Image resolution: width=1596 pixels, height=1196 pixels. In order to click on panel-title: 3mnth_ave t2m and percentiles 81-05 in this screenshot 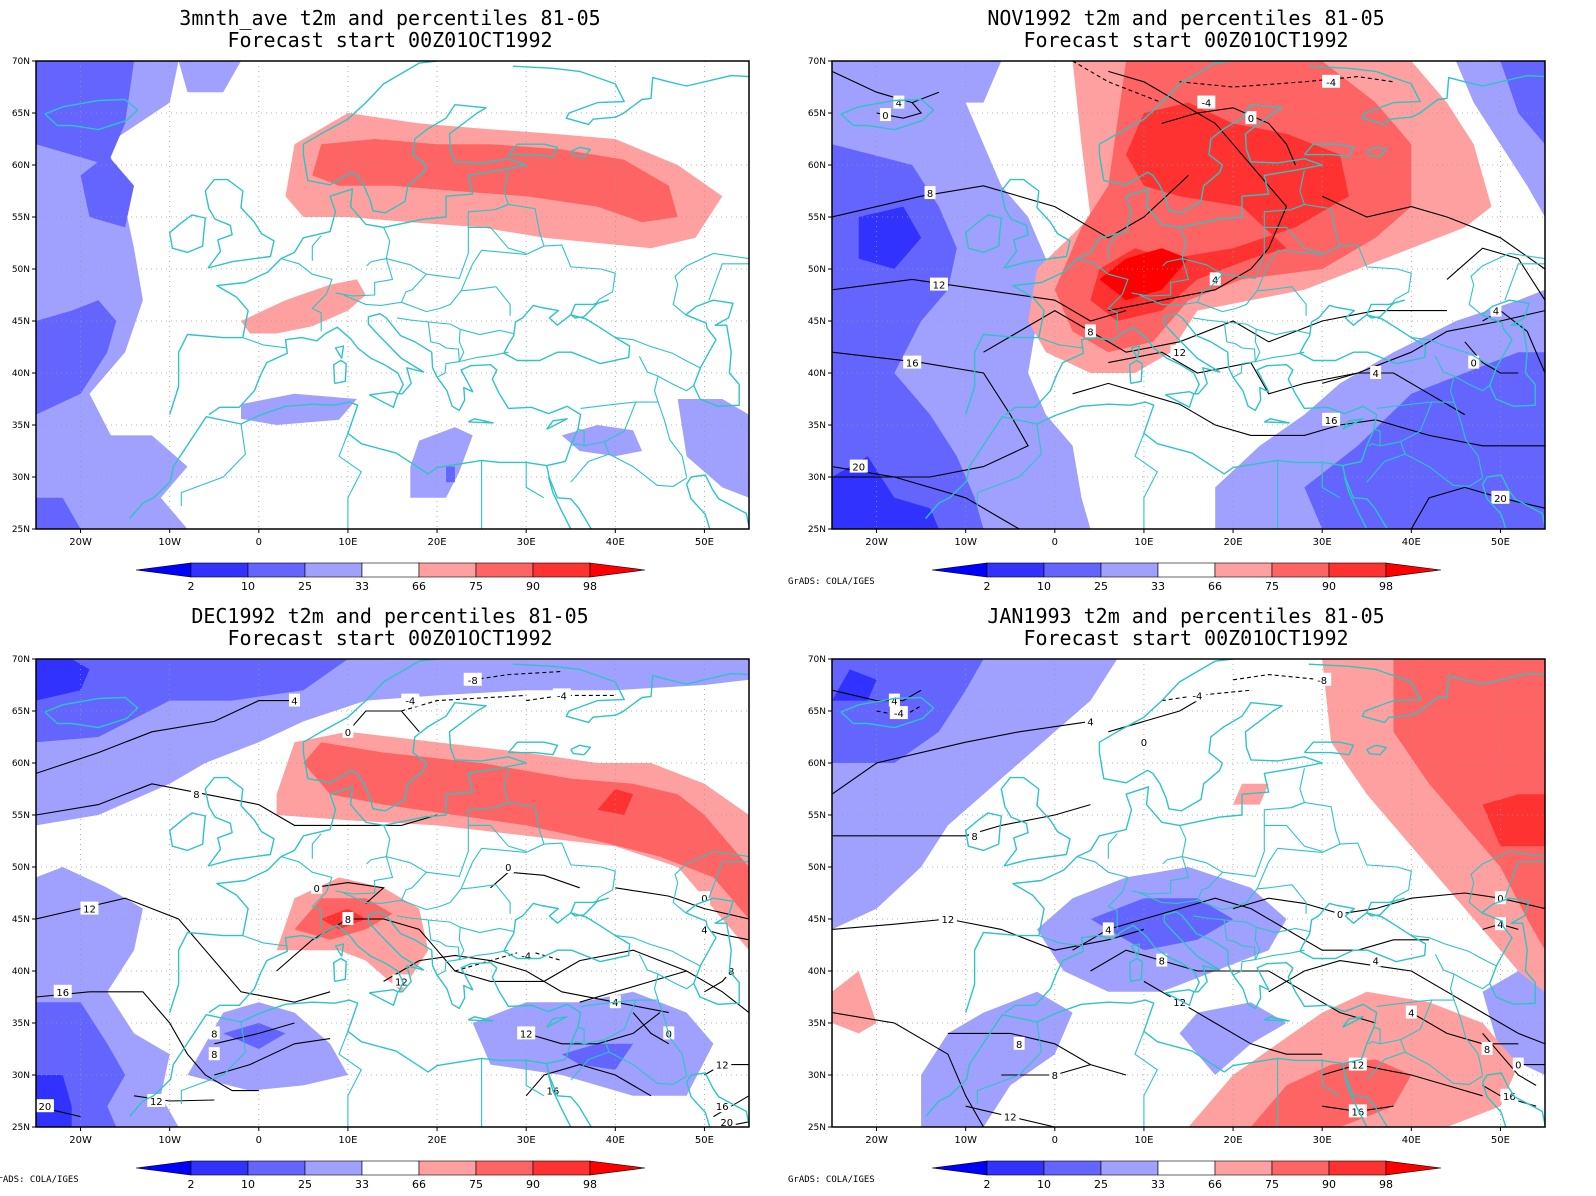, I will do `click(390, 18)`.